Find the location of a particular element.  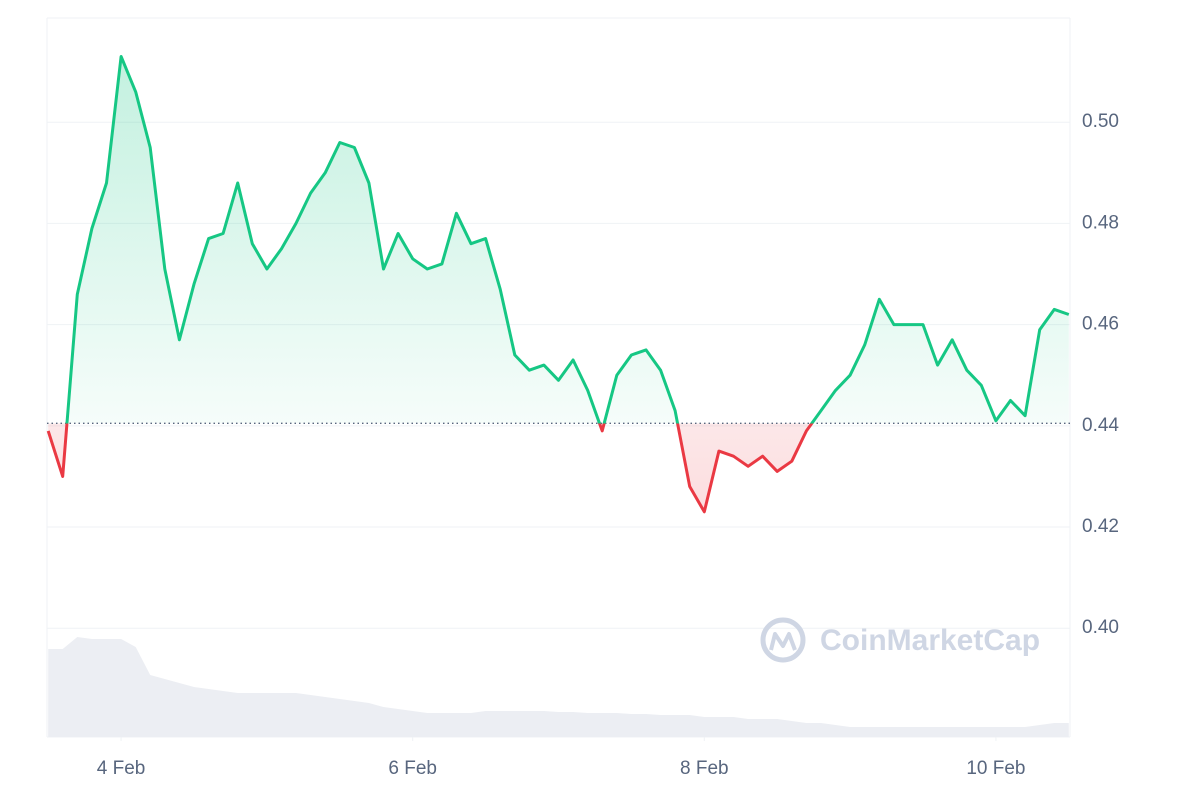

y-tick-label: 0.50 is located at coordinates (1100, 121).